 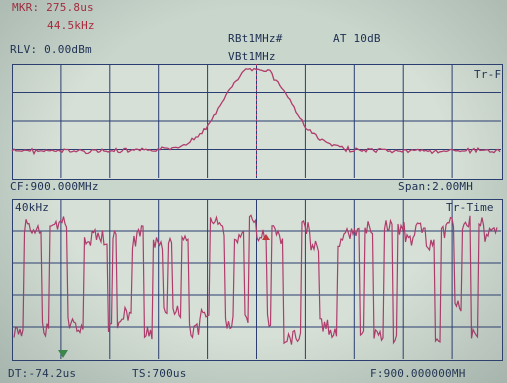 I want to click on delta-time-readout: DT:-74.2us, so click(x=42, y=373).